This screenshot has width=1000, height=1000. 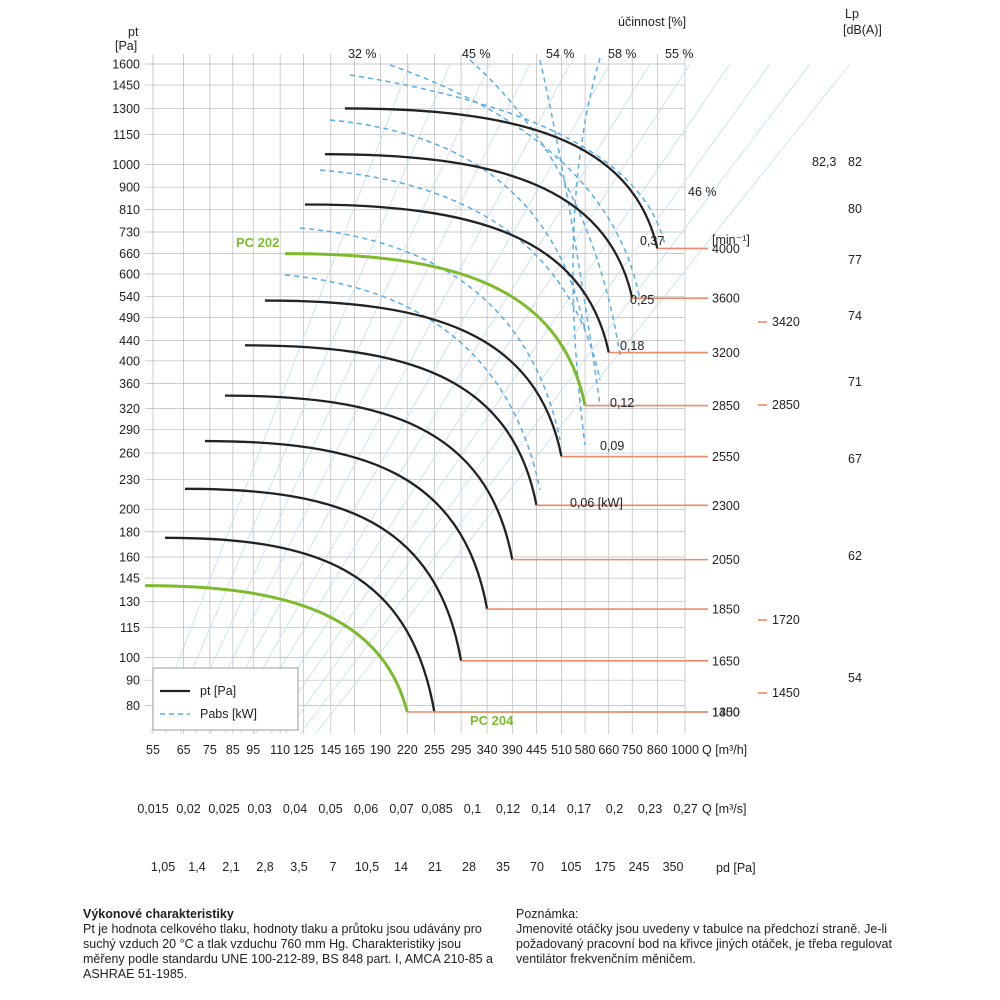 I want to click on y-tick-label: 1150, so click(x=126, y=135).